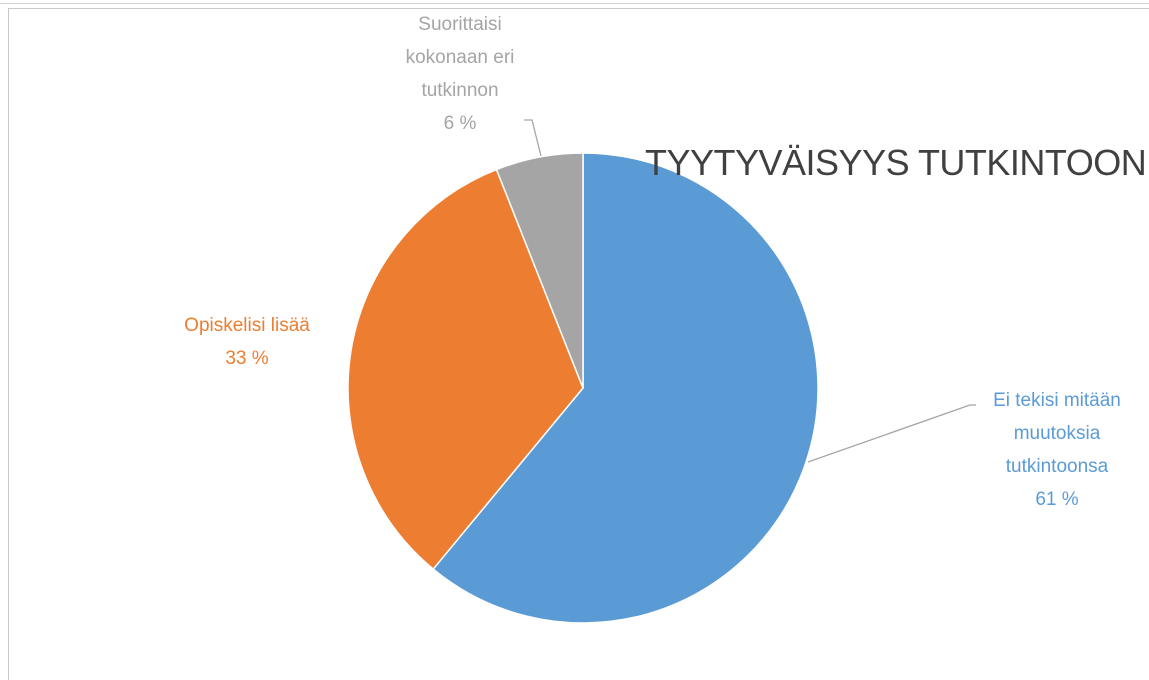 The height and width of the screenshot is (680, 1149). What do you see at coordinates (460, 123) in the screenshot?
I see `value-label: 6 %` at bounding box center [460, 123].